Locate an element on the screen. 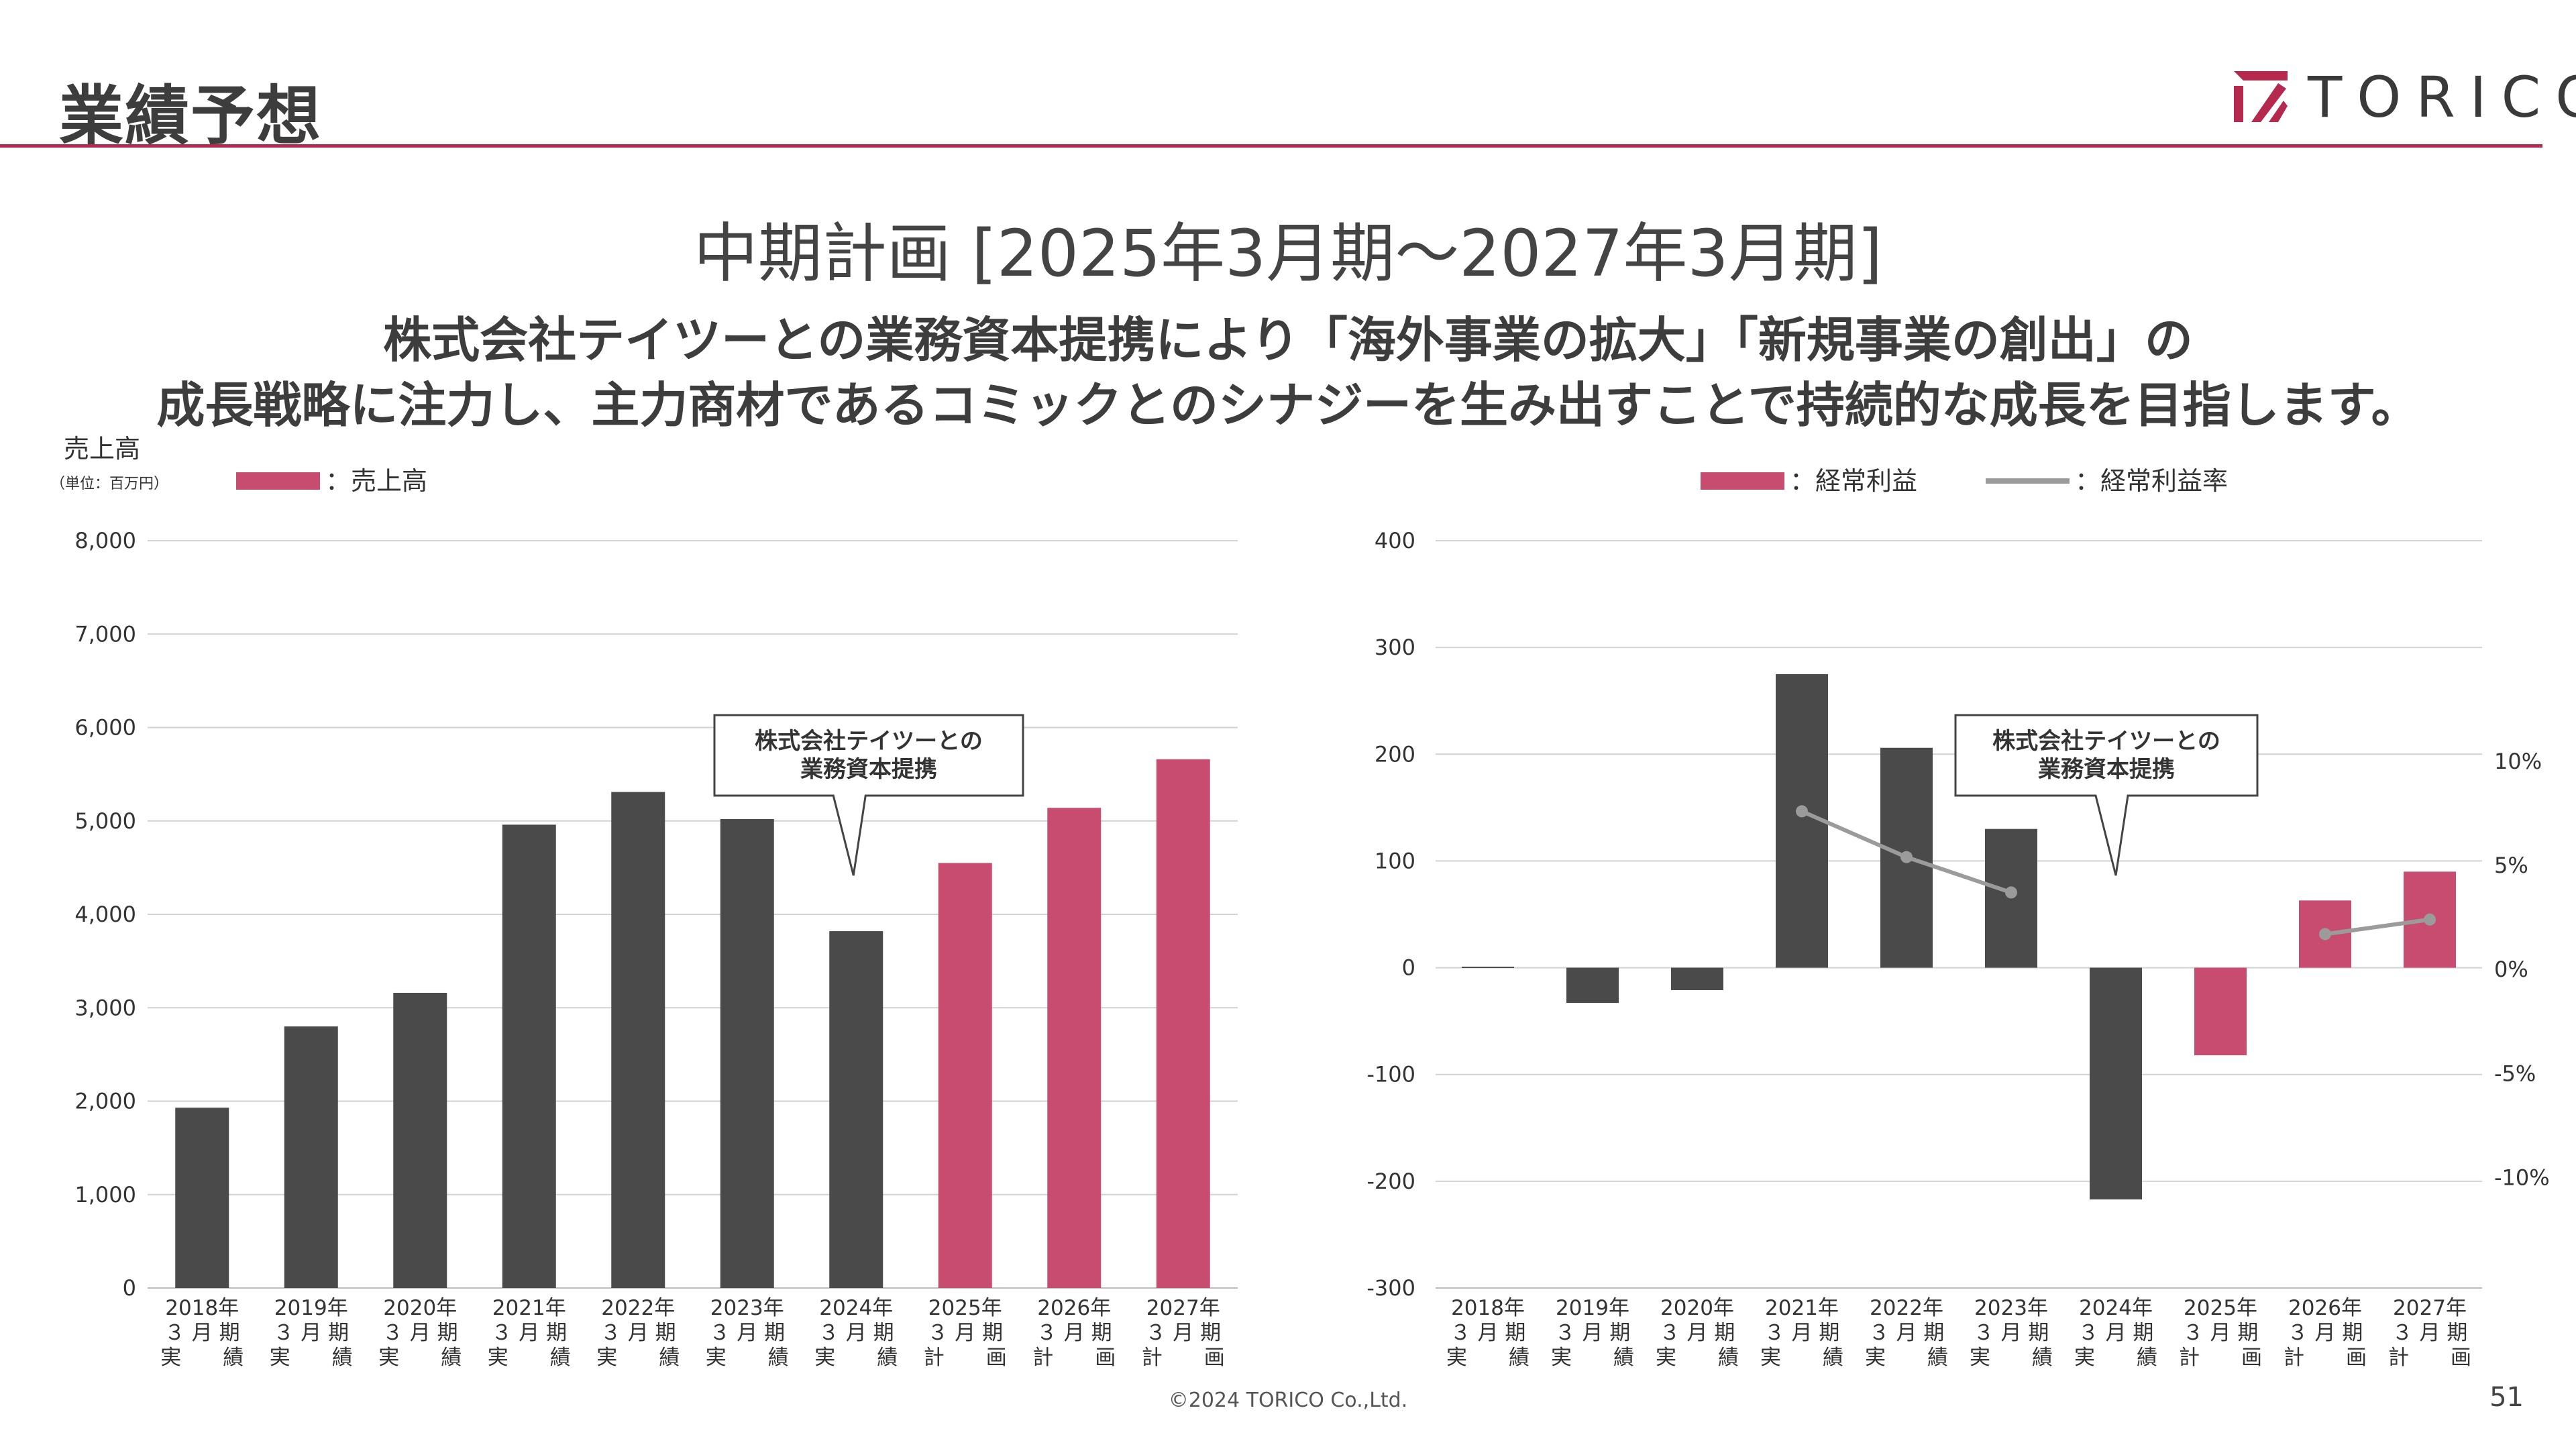 The height and width of the screenshot is (1449, 2576). headline-title: 中期計画 [2025年3月期〜2027年3月期] is located at coordinates (1288, 253).